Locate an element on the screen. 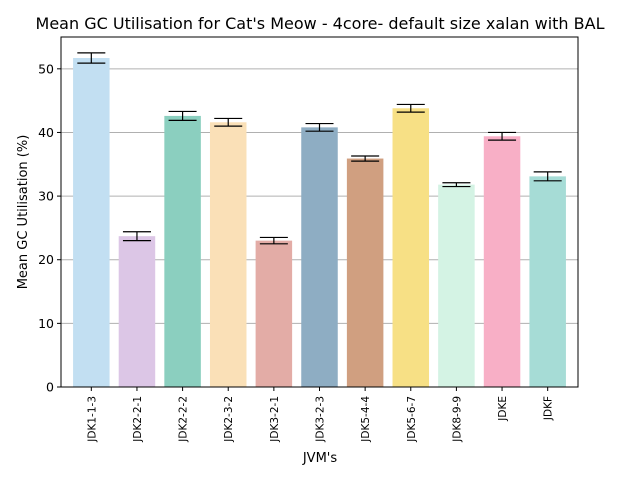 This screenshot has width=640, height=480. y-tick-label: 10 is located at coordinates (46, 323).